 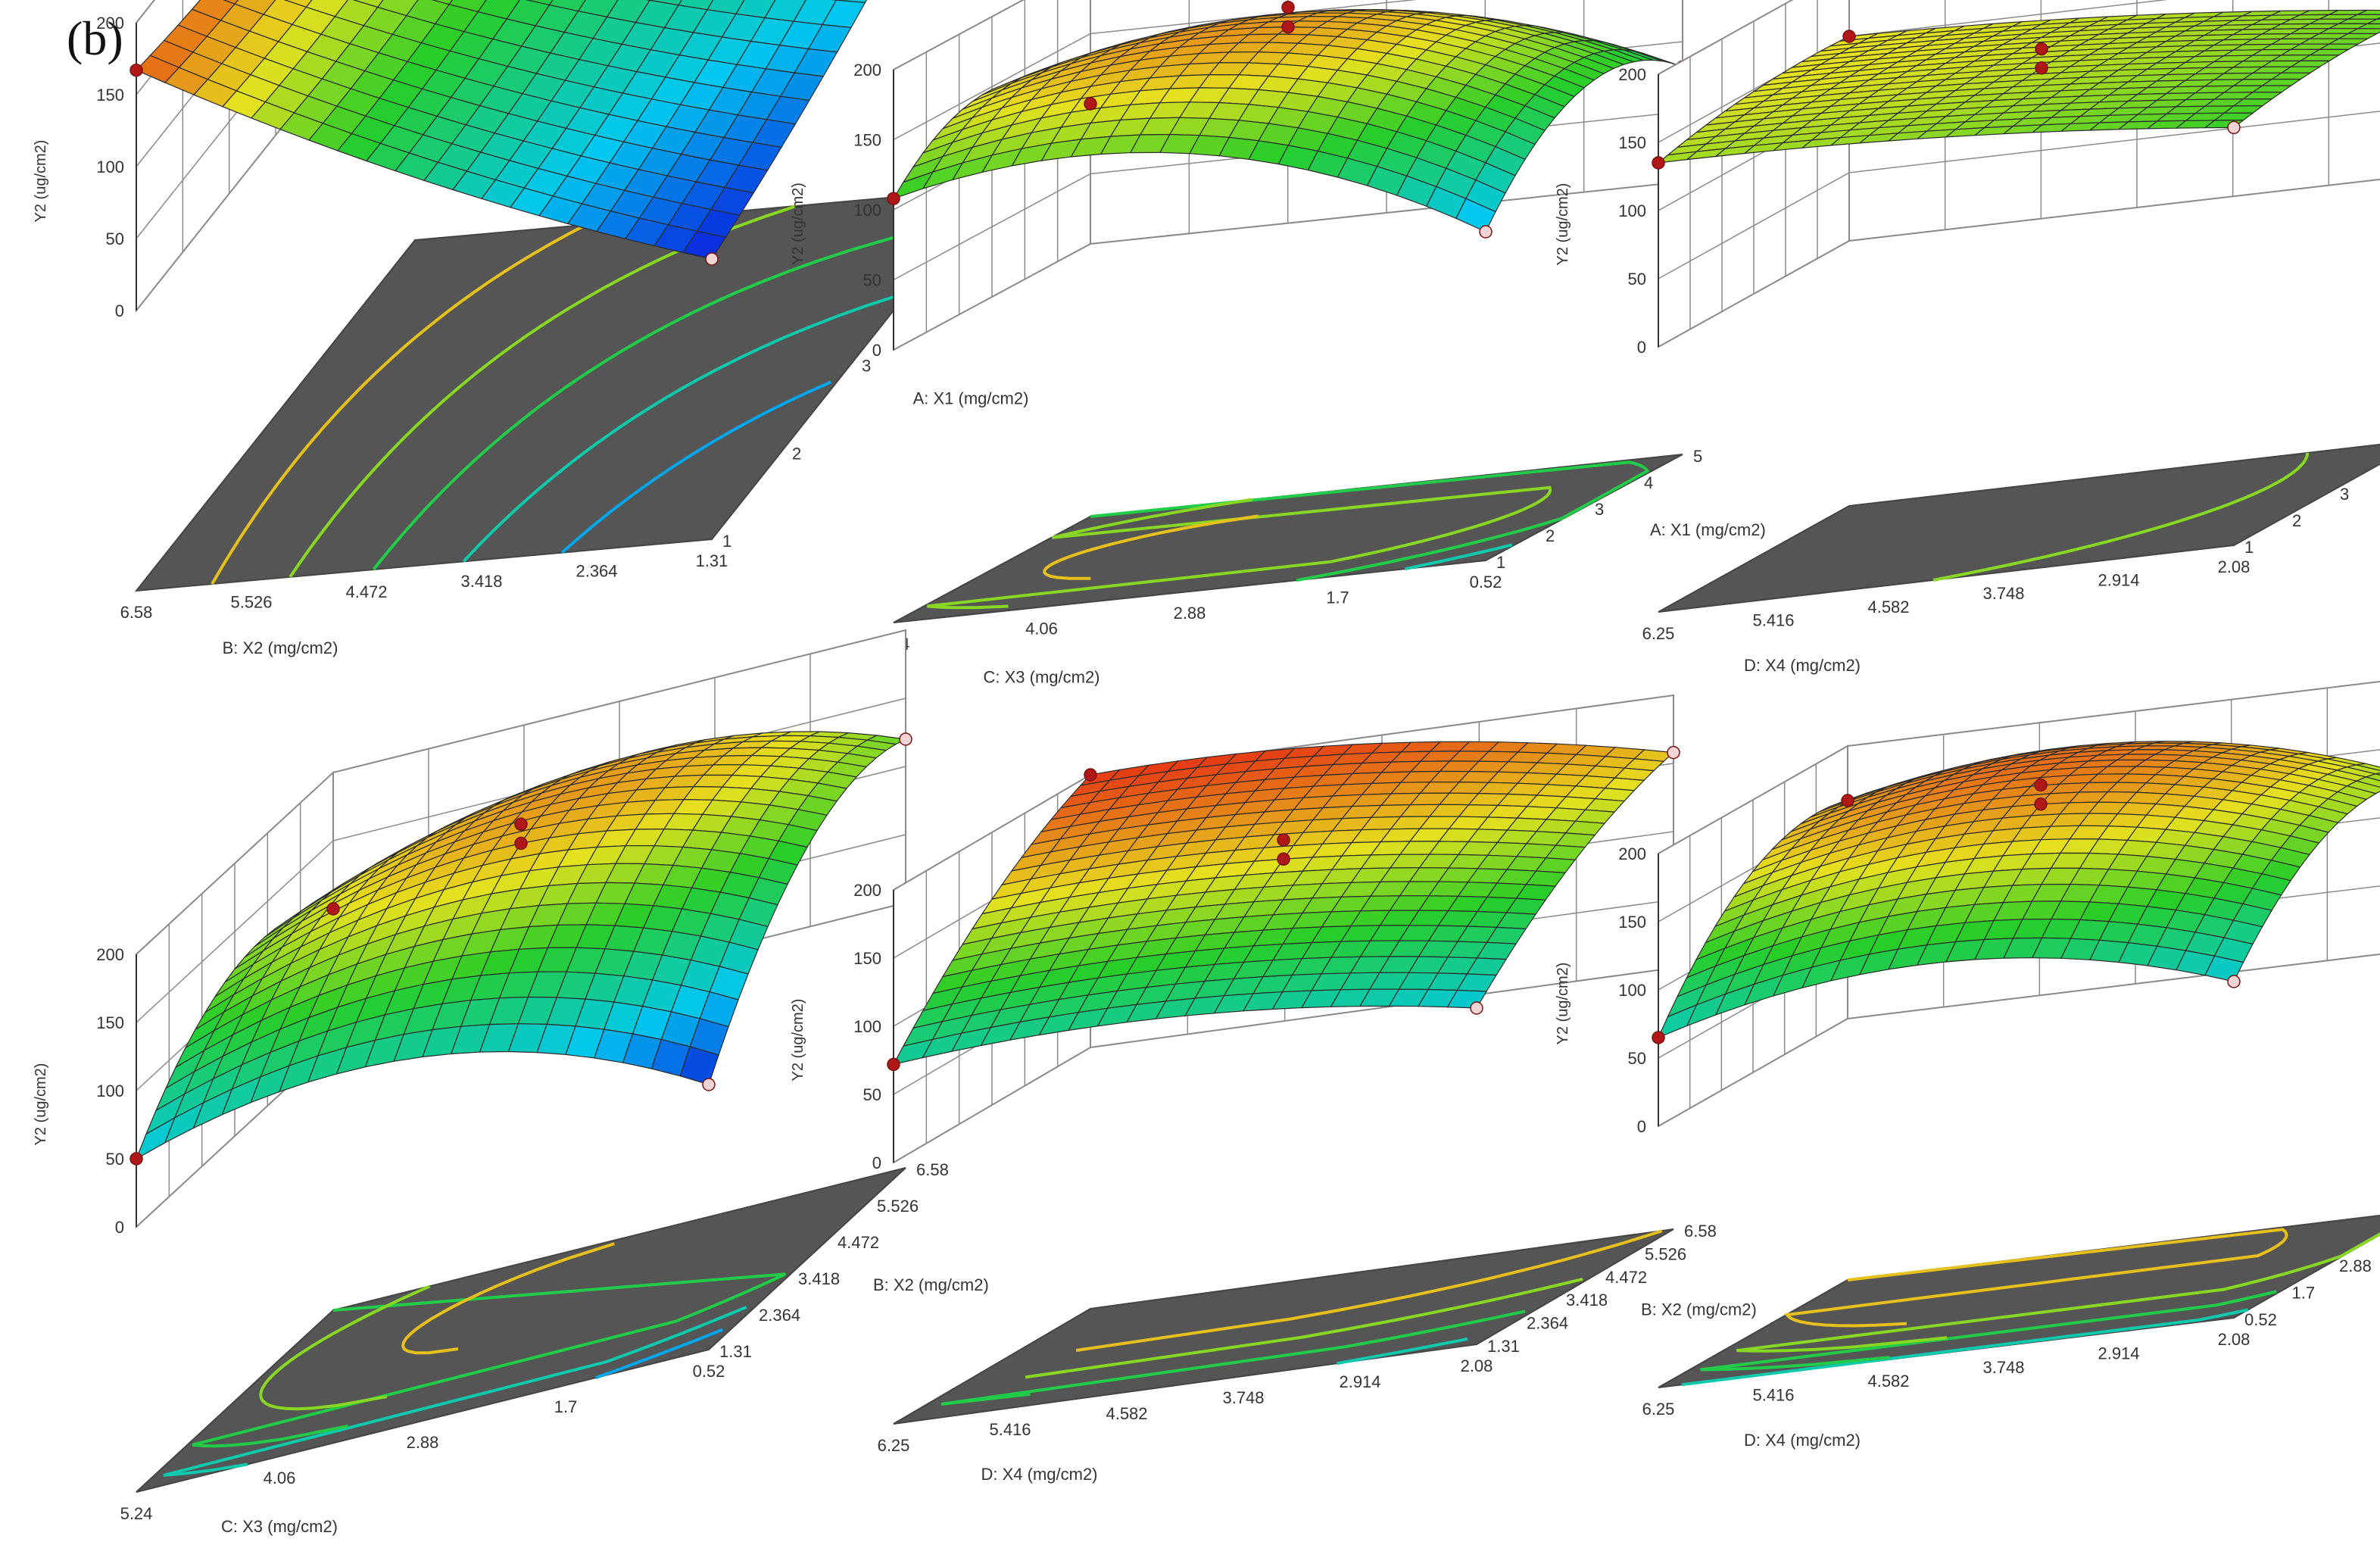 I want to click on y-tick-label: 2.364, so click(x=1547, y=1323).